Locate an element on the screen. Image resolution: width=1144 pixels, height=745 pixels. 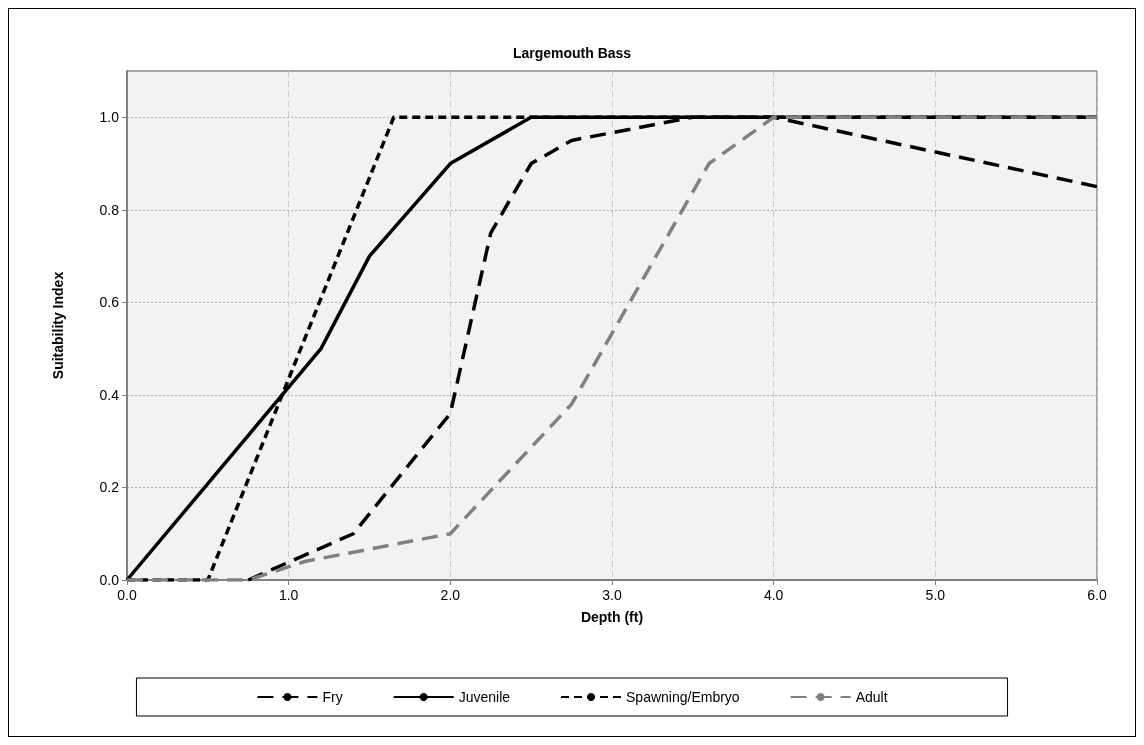
x-tick-label: 5.0 is located at coordinates (935, 595).